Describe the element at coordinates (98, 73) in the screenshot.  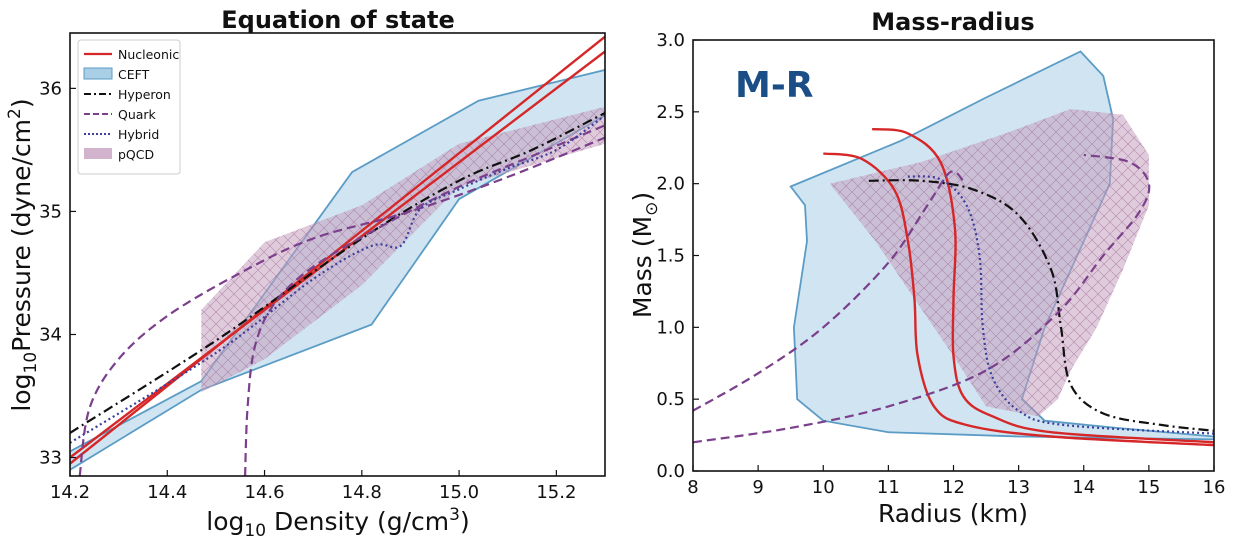
I see `legend-ceft-swatch` at that location.